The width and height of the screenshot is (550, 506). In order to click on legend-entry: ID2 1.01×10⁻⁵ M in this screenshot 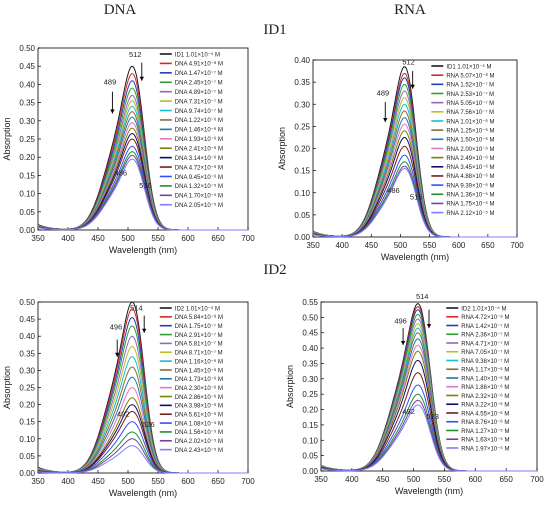, I will do `click(197, 308)`.